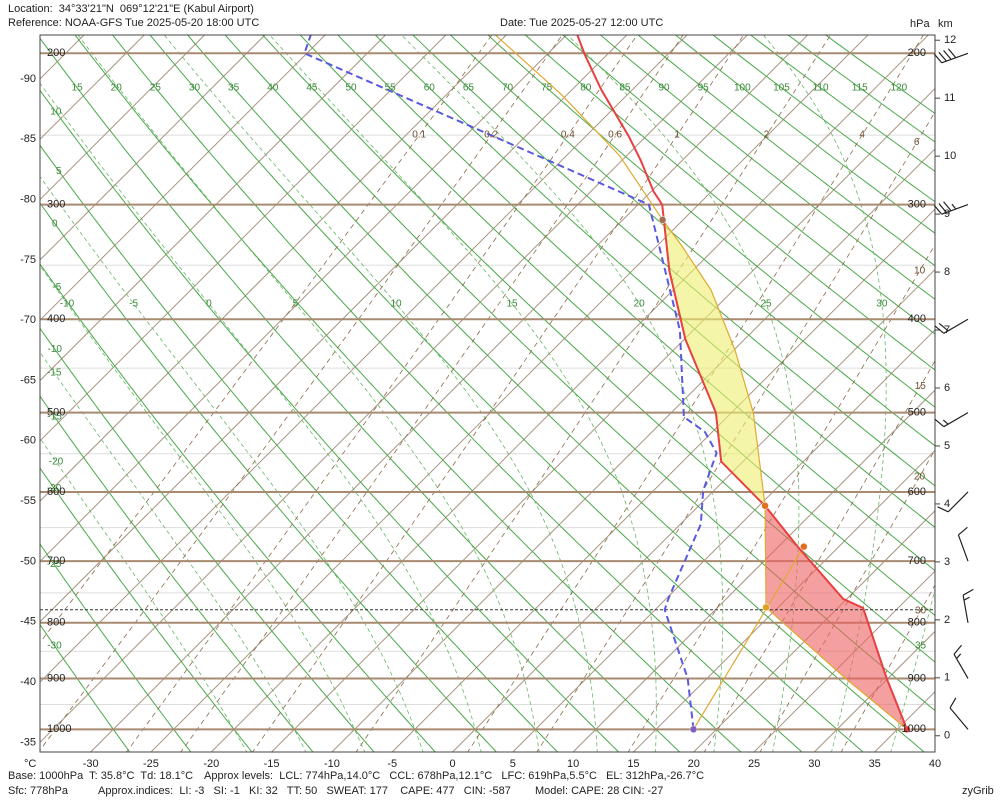 The width and height of the screenshot is (1000, 800). Describe the element at coordinates (54, 564) in the screenshot. I see `dry-adiabat-label: -25` at that location.